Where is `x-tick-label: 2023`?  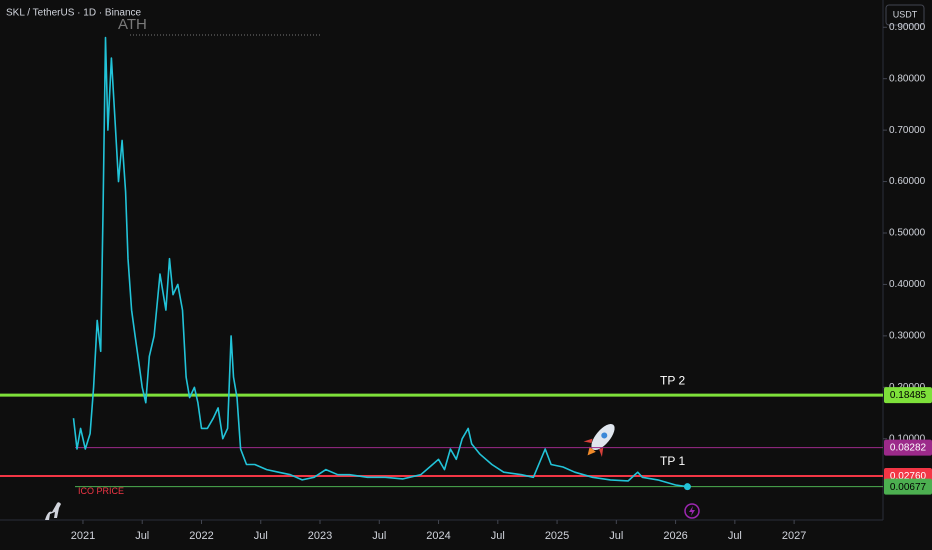 x-tick-label: 2023 is located at coordinates (320, 536).